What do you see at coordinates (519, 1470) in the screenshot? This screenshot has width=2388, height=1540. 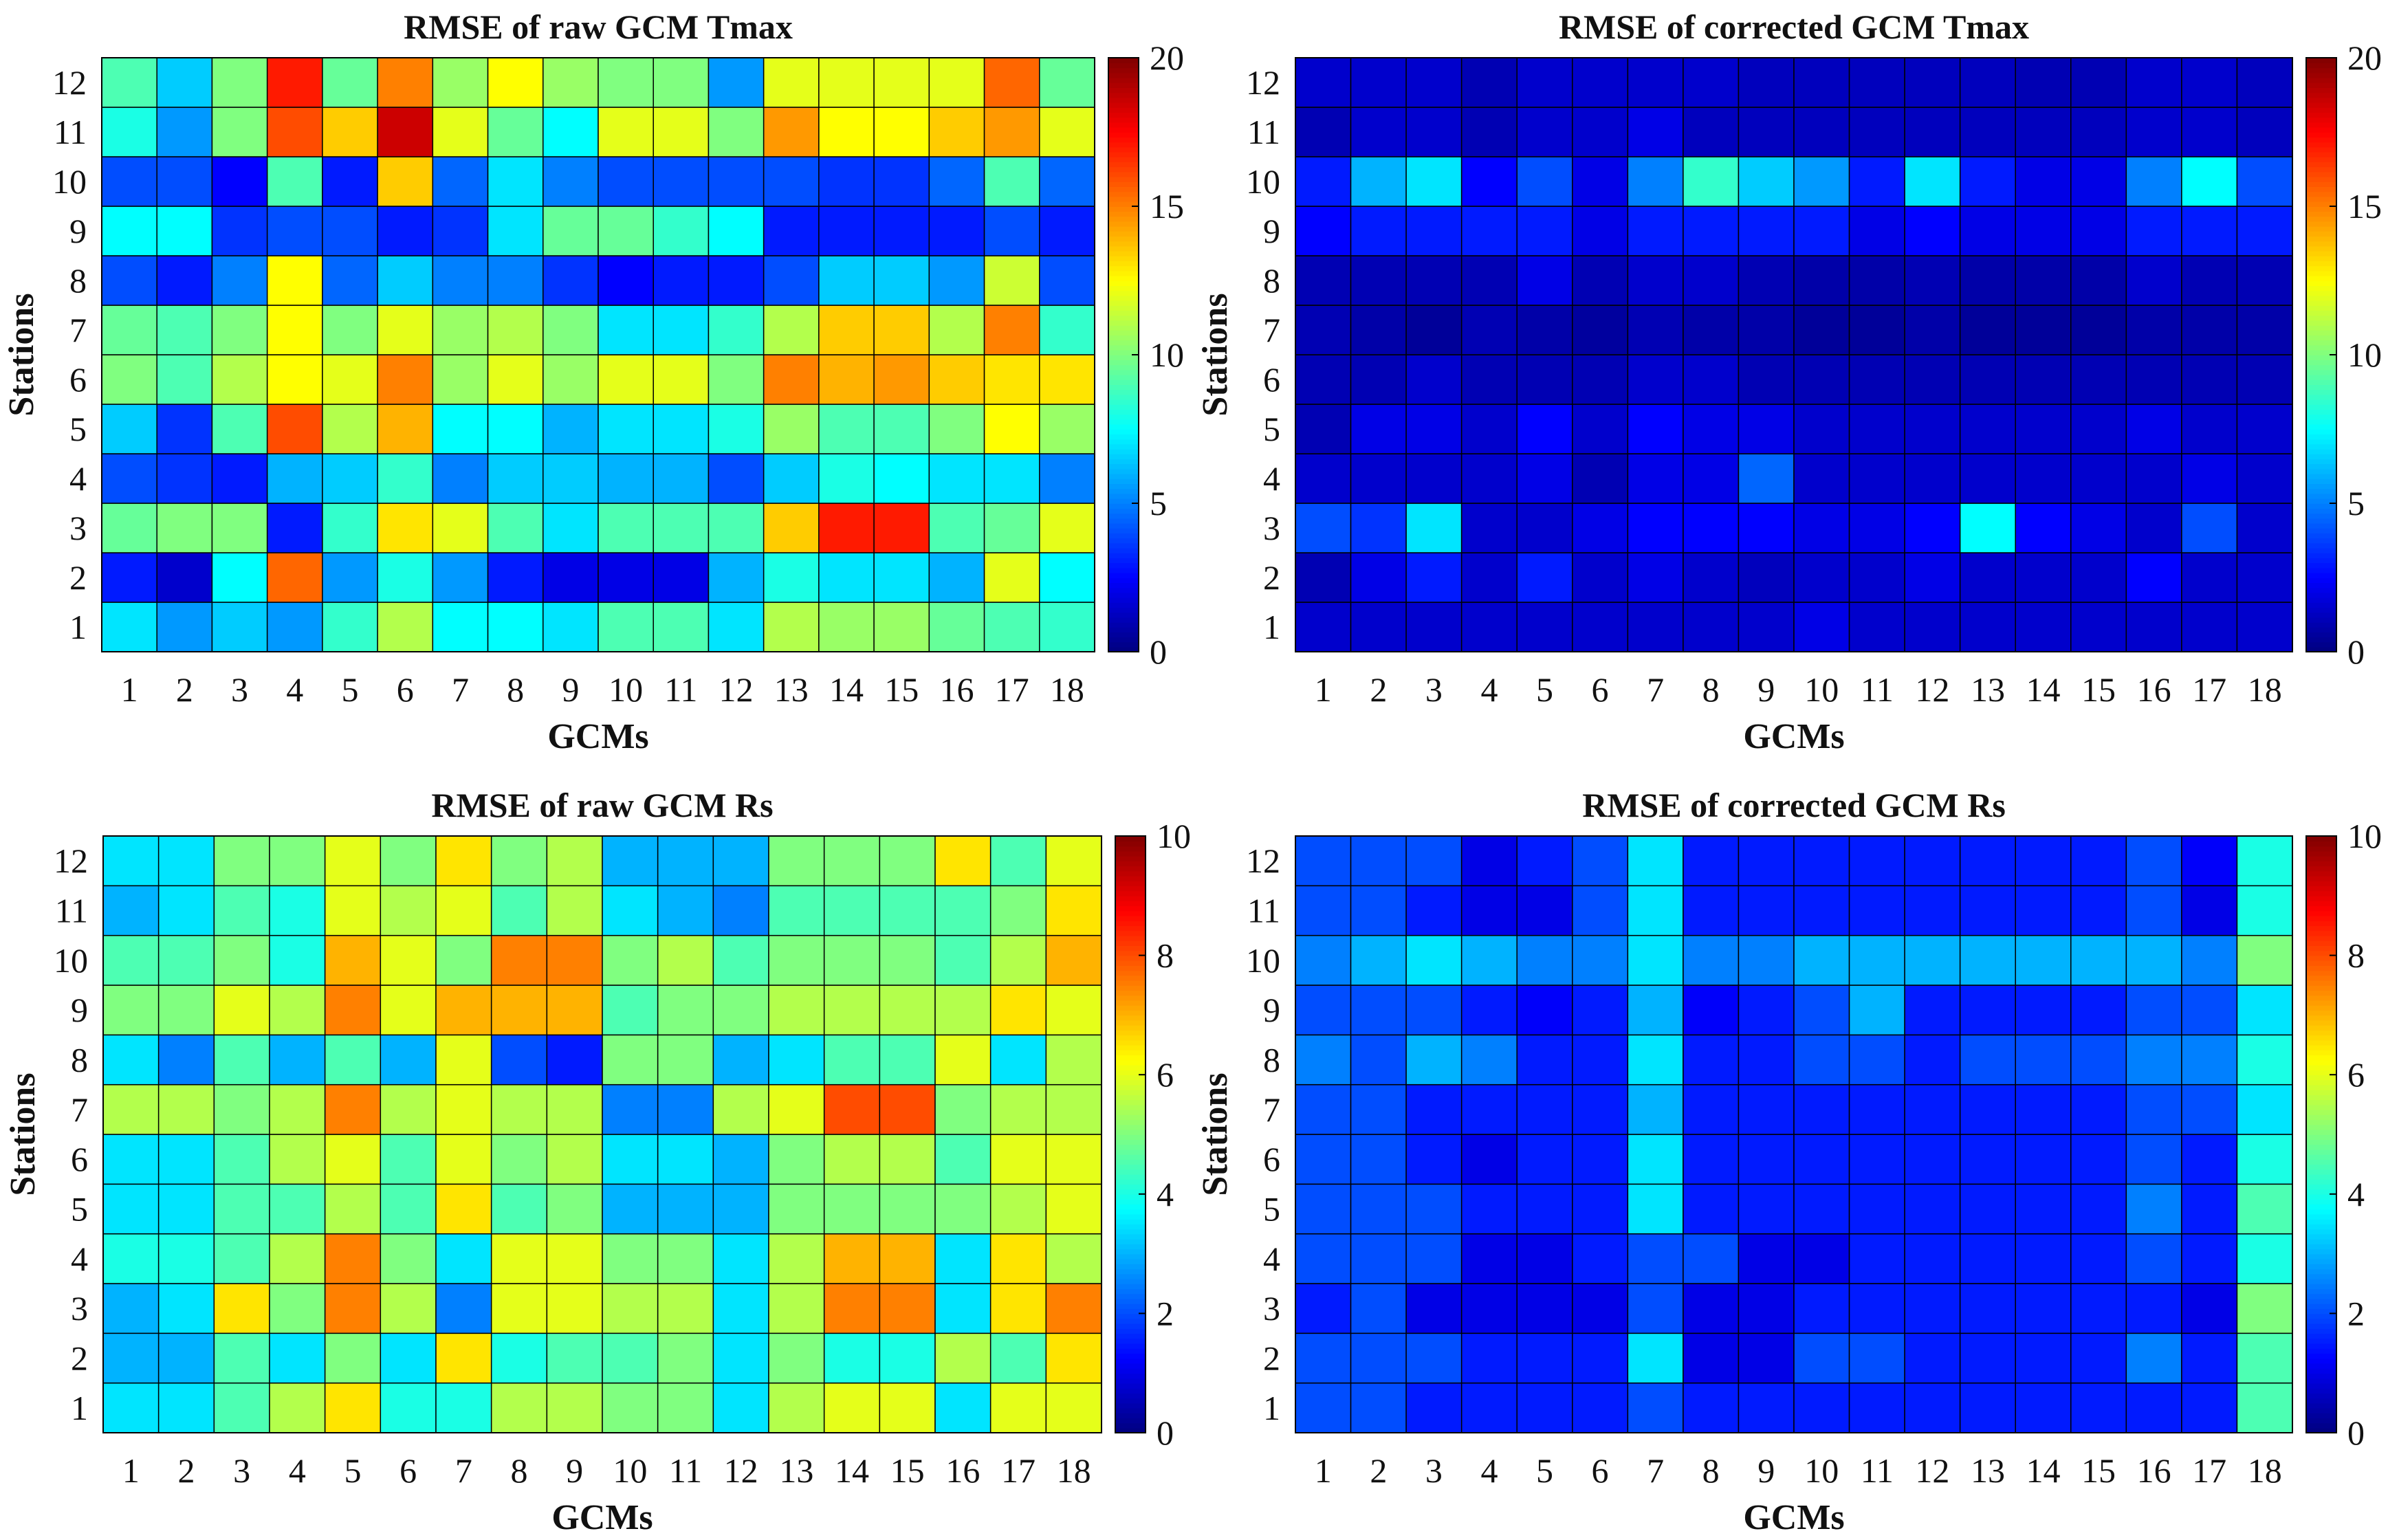 I see `x-tick-label: 8` at bounding box center [519, 1470].